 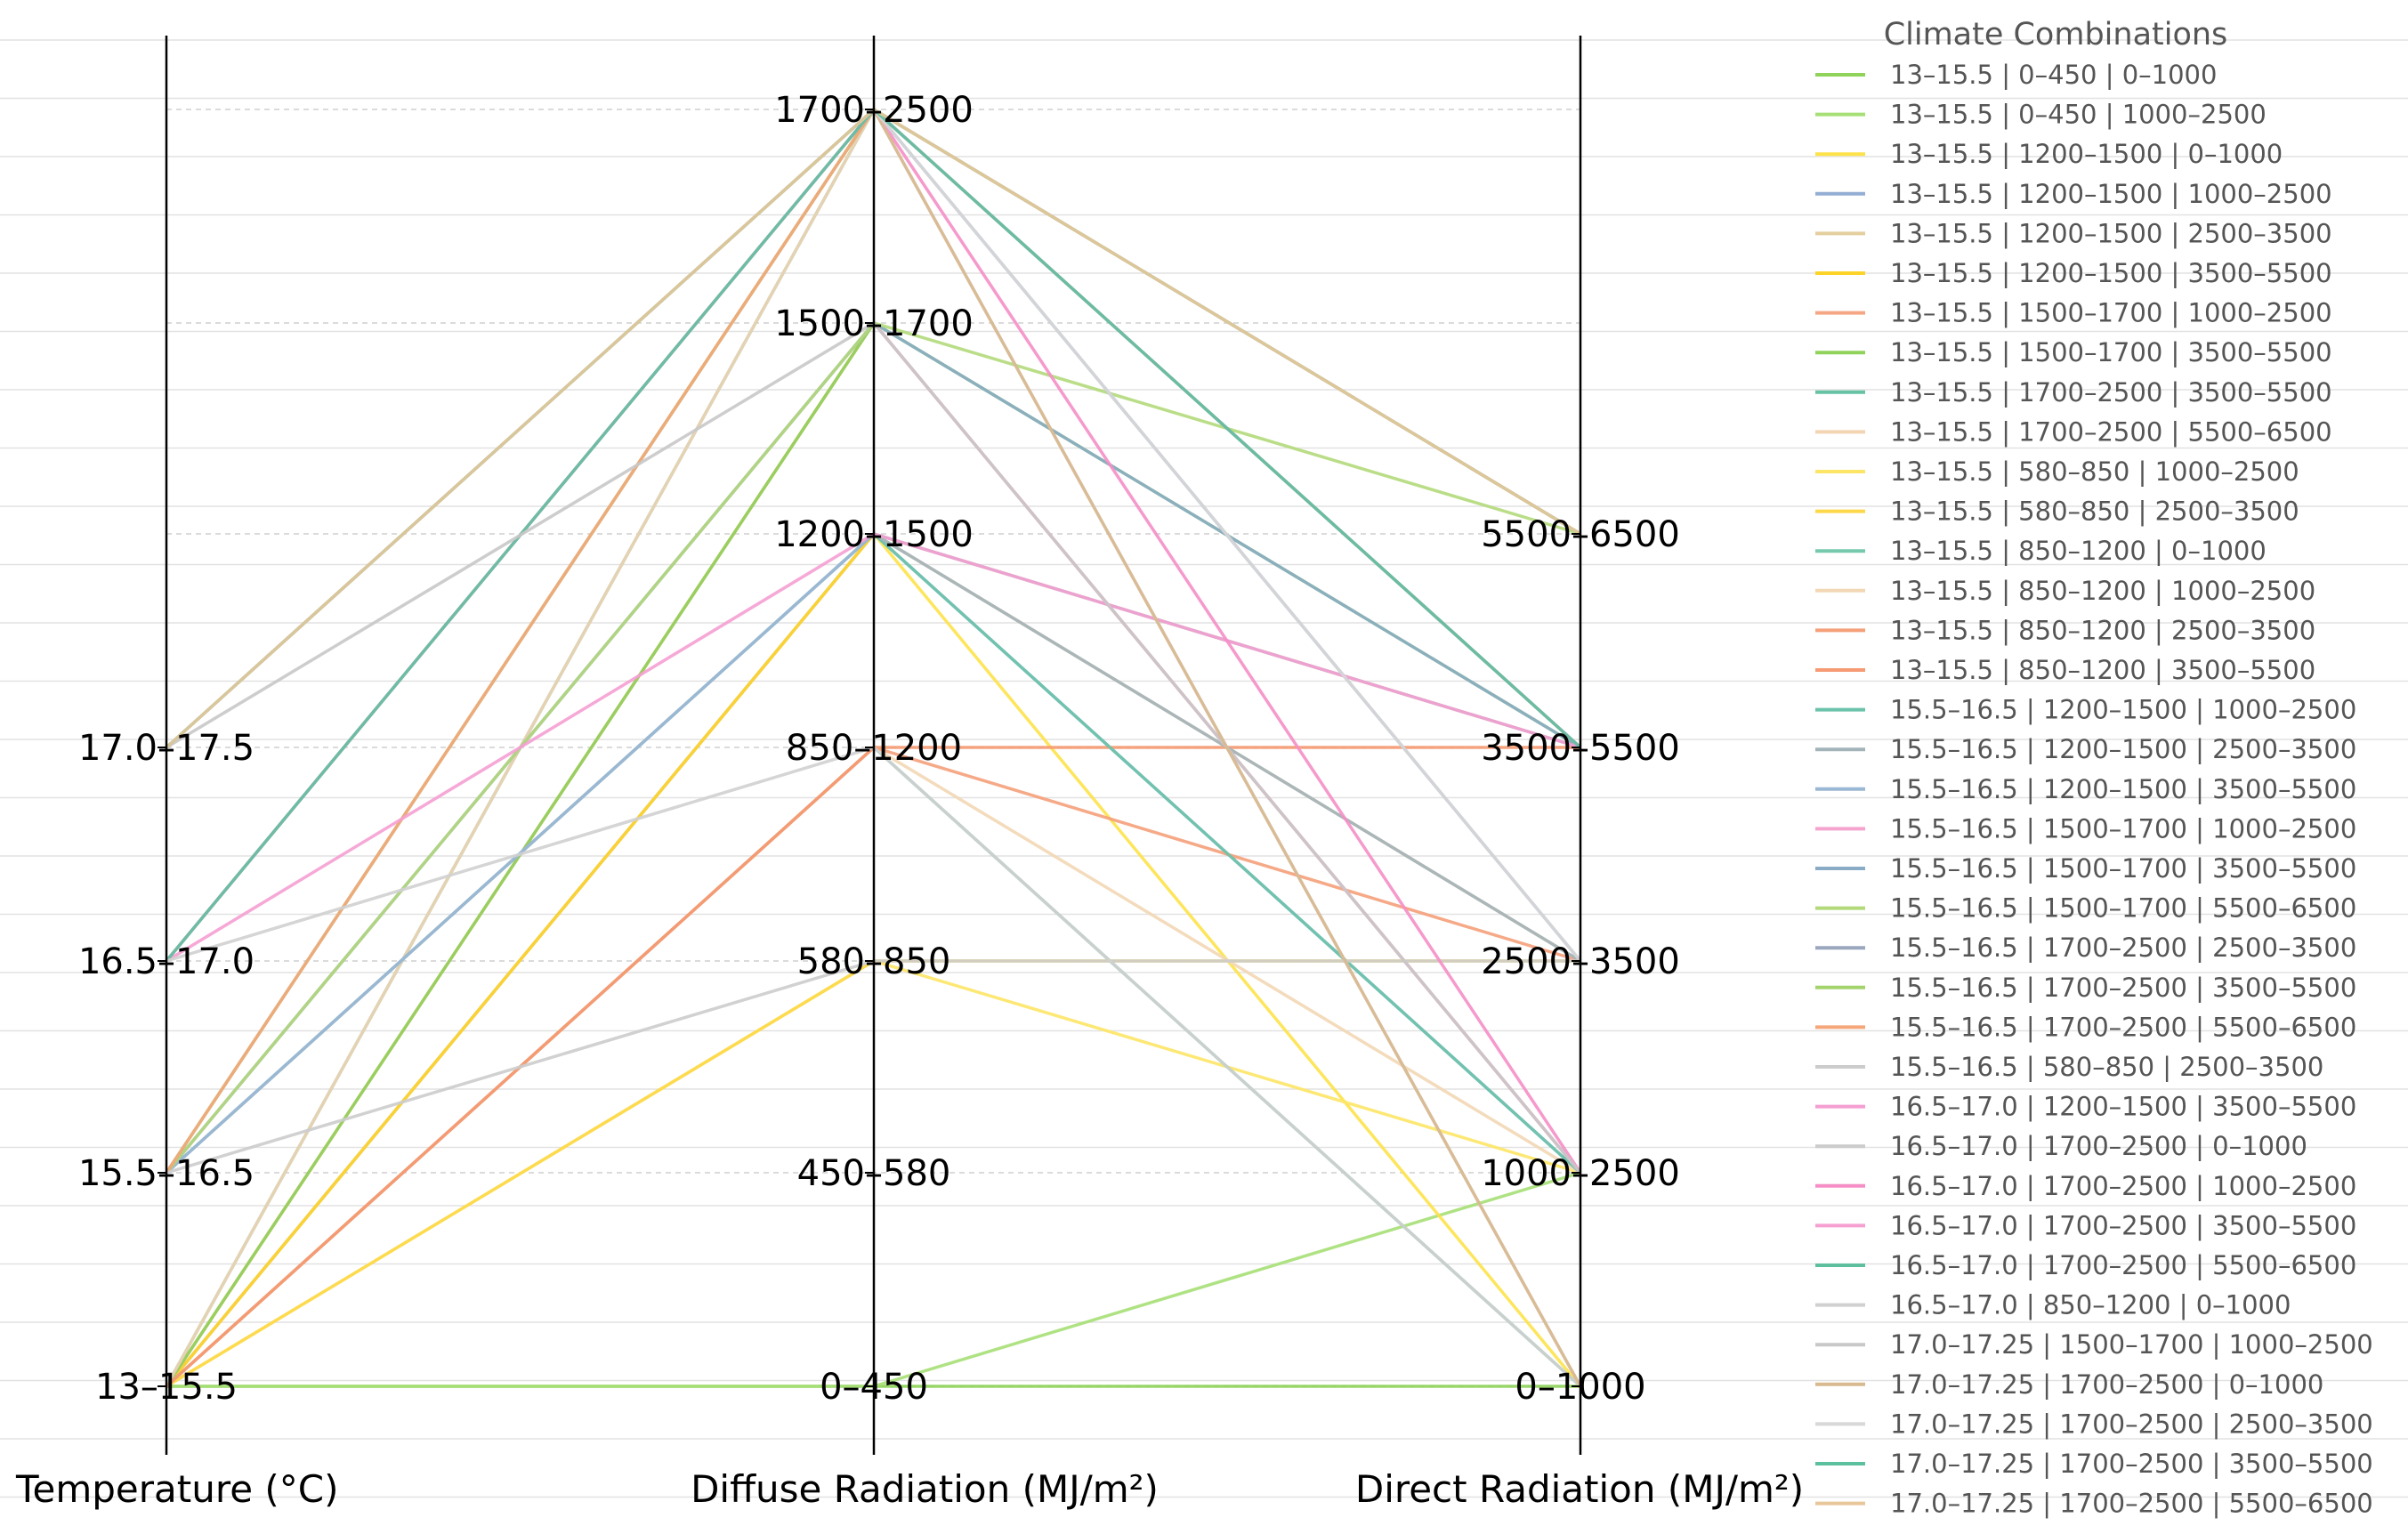 What do you see at coordinates (925, 1489) in the screenshot?
I see `axis-label-diffuse: Diffuse Radiation (MJ/m²)` at bounding box center [925, 1489].